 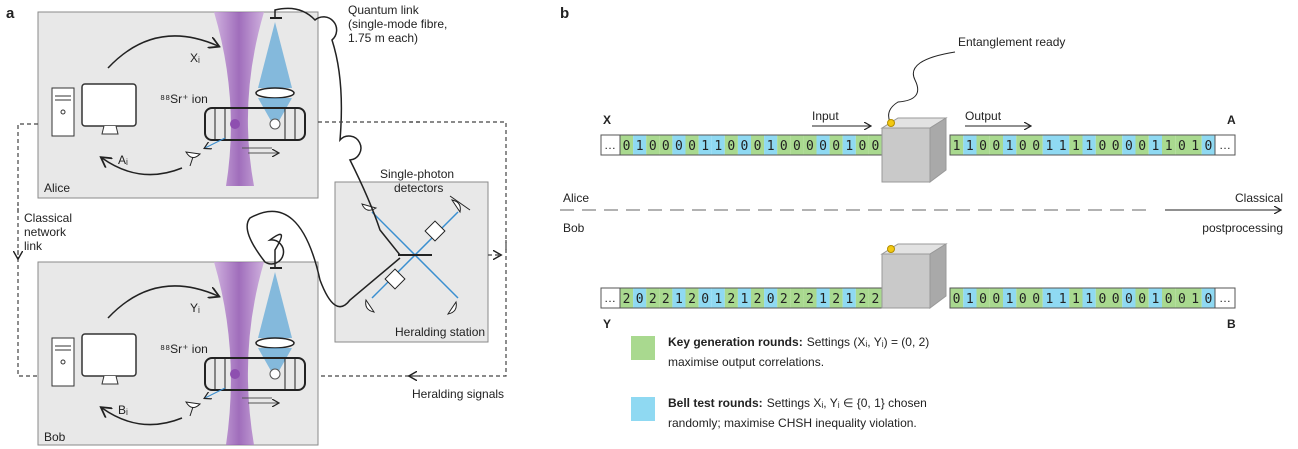 I want to click on legend-detail: Settings (Xᵢ, Yᵢ) = (0, 2), so click(x=868, y=342).